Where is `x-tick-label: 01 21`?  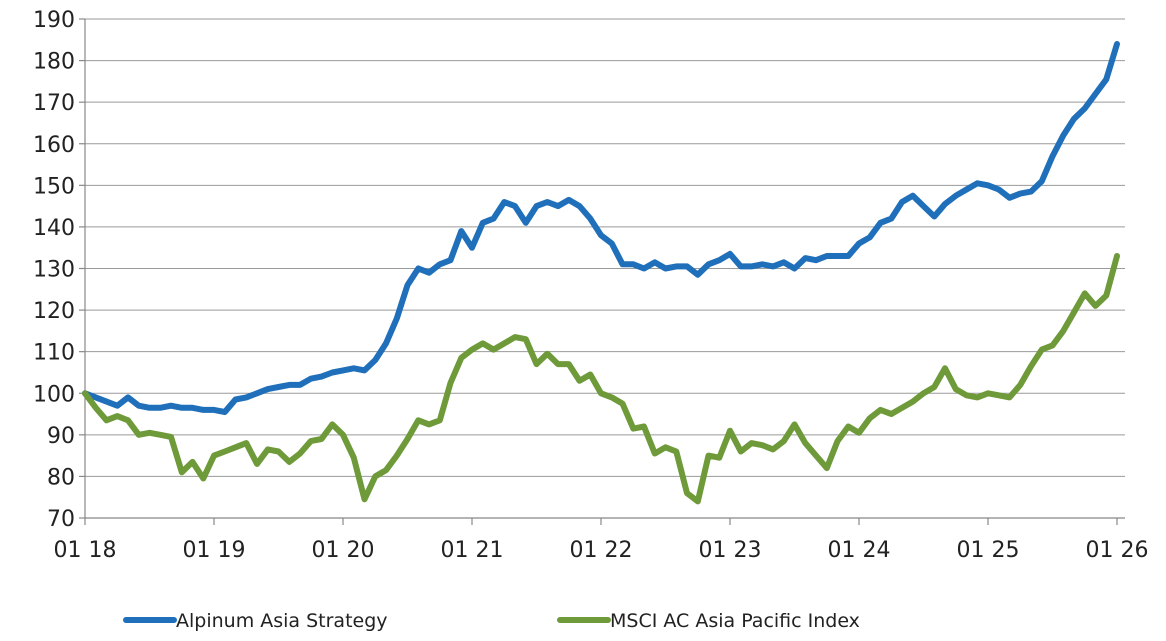 x-tick-label: 01 21 is located at coordinates (472, 550).